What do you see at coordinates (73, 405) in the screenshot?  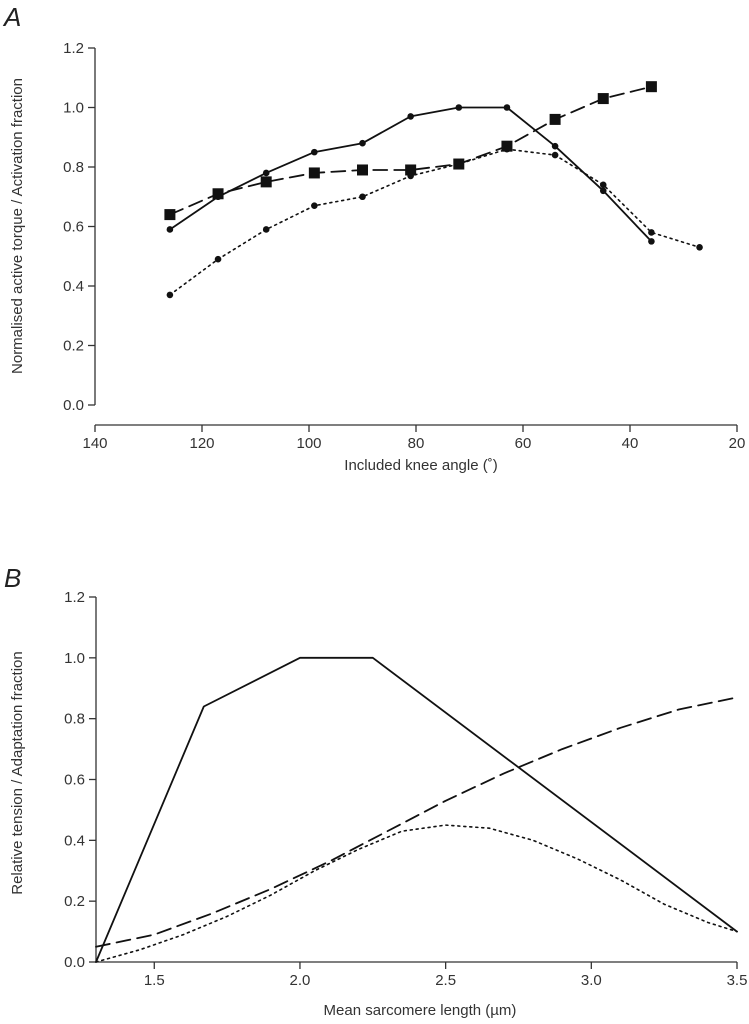 I see `panel-a-y-tick-label: 0.0` at bounding box center [73, 405].